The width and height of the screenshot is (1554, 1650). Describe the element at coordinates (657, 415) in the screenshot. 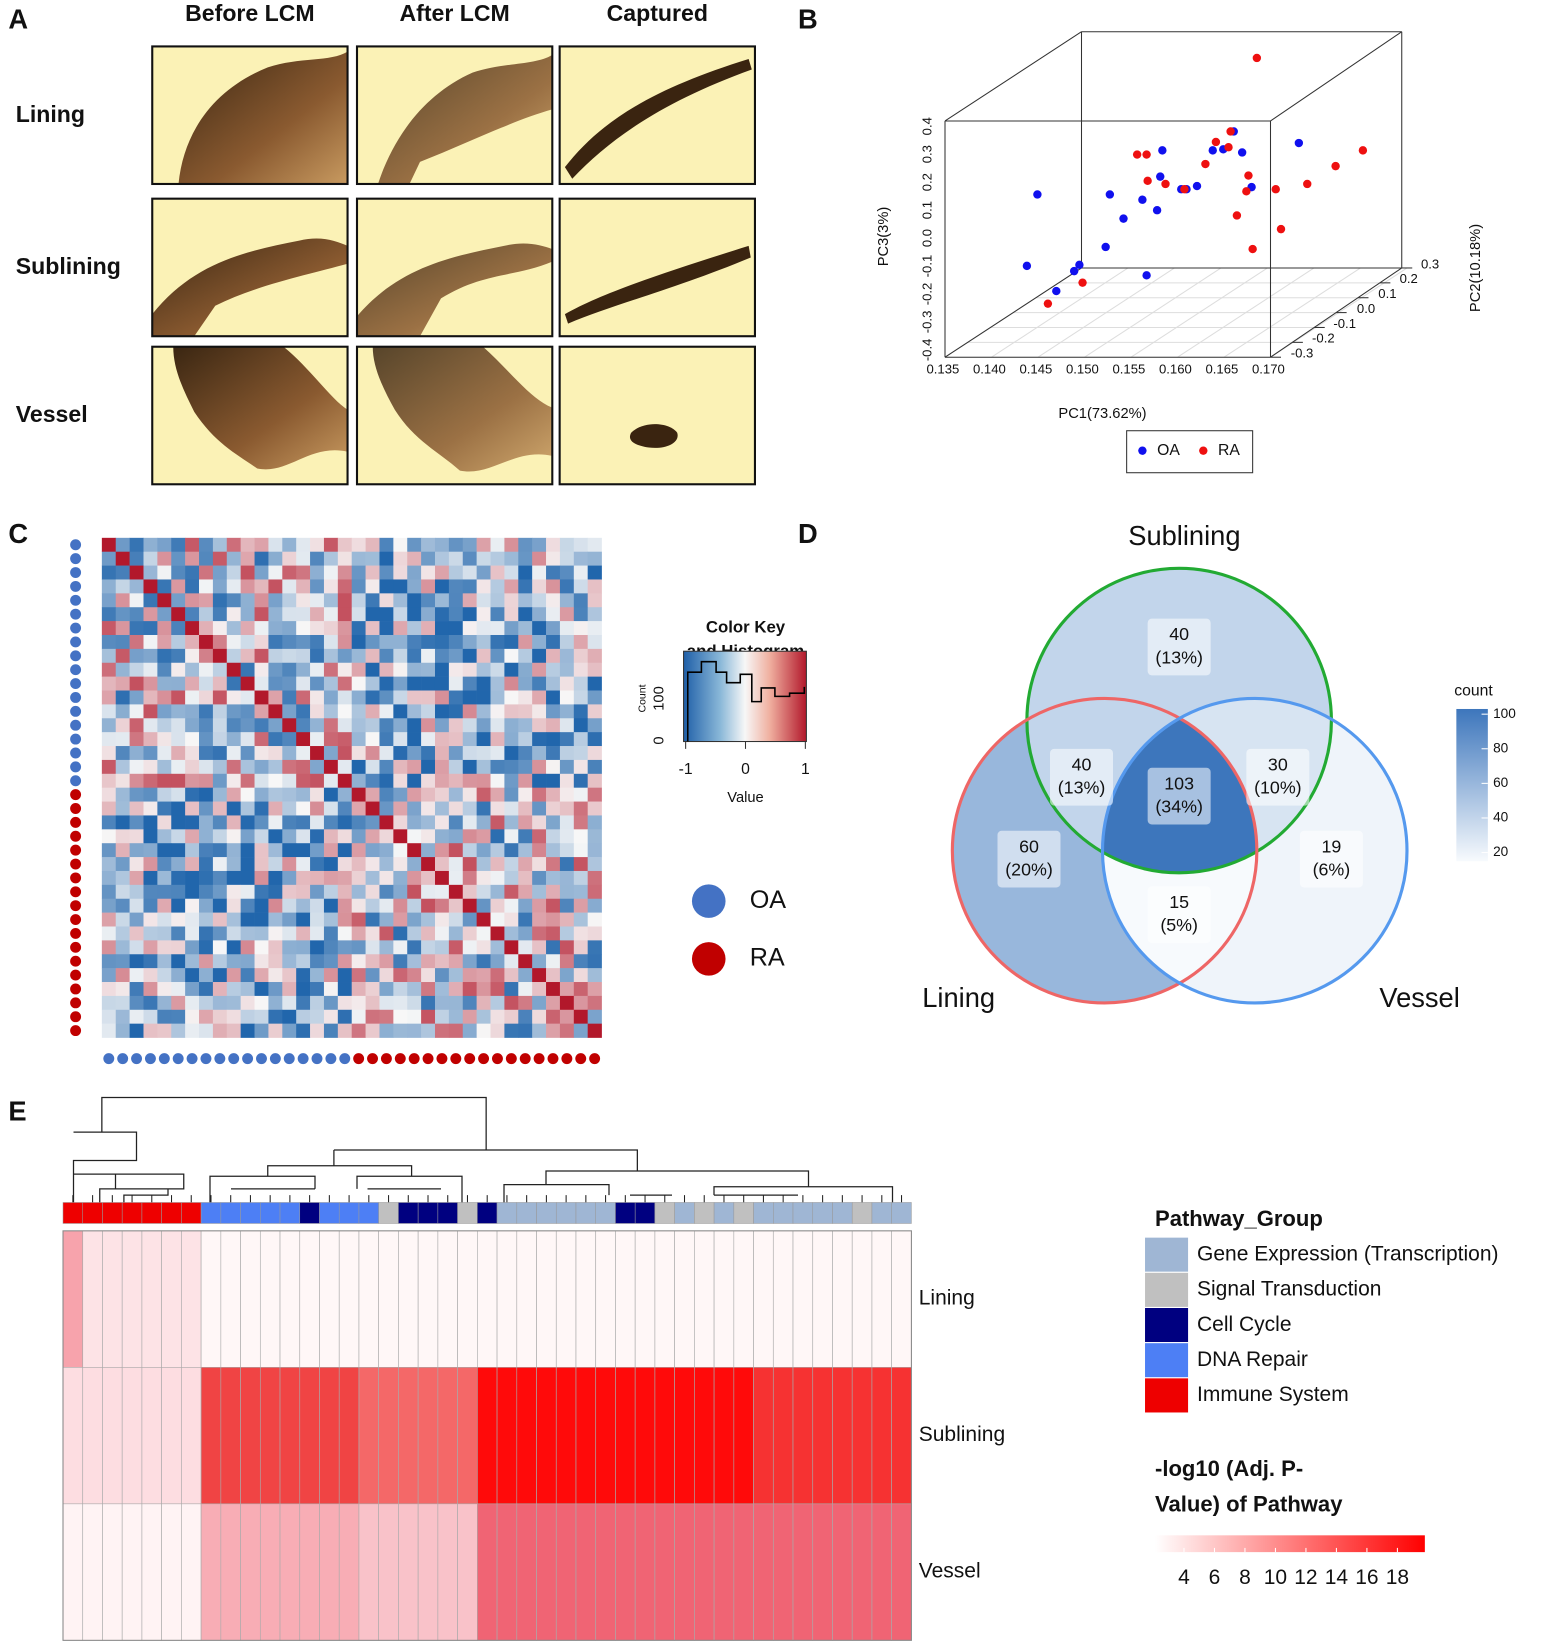

I see `micrograph` at that location.